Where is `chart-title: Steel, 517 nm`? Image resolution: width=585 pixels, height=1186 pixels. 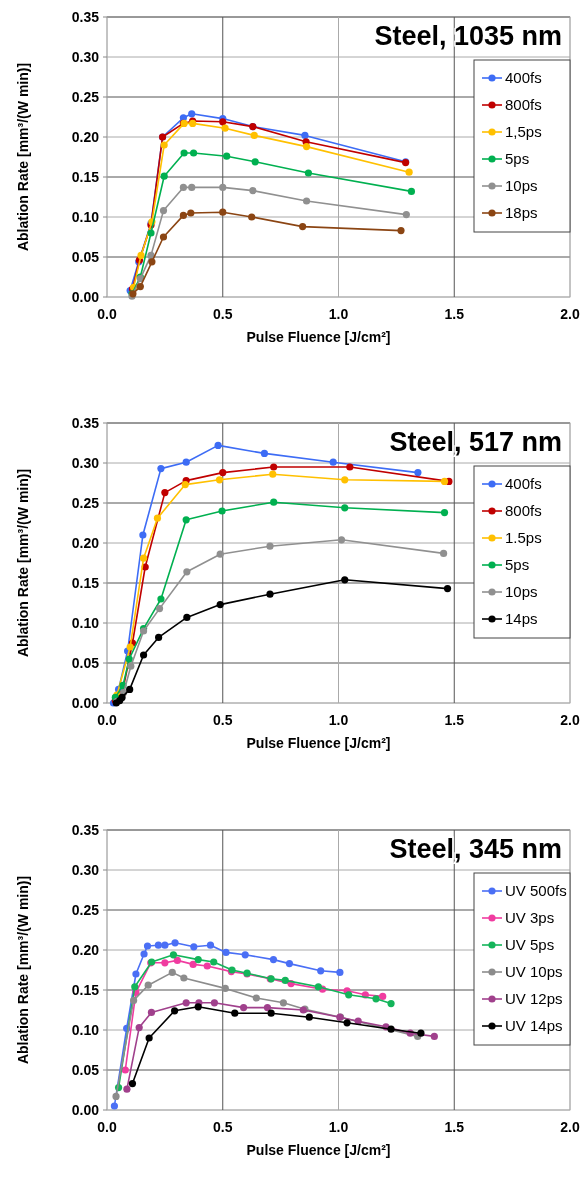
chart-title: Steel, 517 nm is located at coordinates (475, 442).